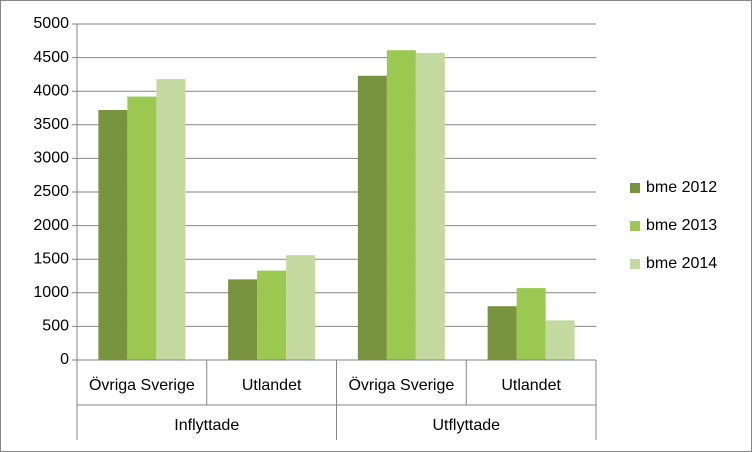 This screenshot has height=452, width=752. What do you see at coordinates (681, 263) in the screenshot?
I see `legend-label: bme 2014` at bounding box center [681, 263].